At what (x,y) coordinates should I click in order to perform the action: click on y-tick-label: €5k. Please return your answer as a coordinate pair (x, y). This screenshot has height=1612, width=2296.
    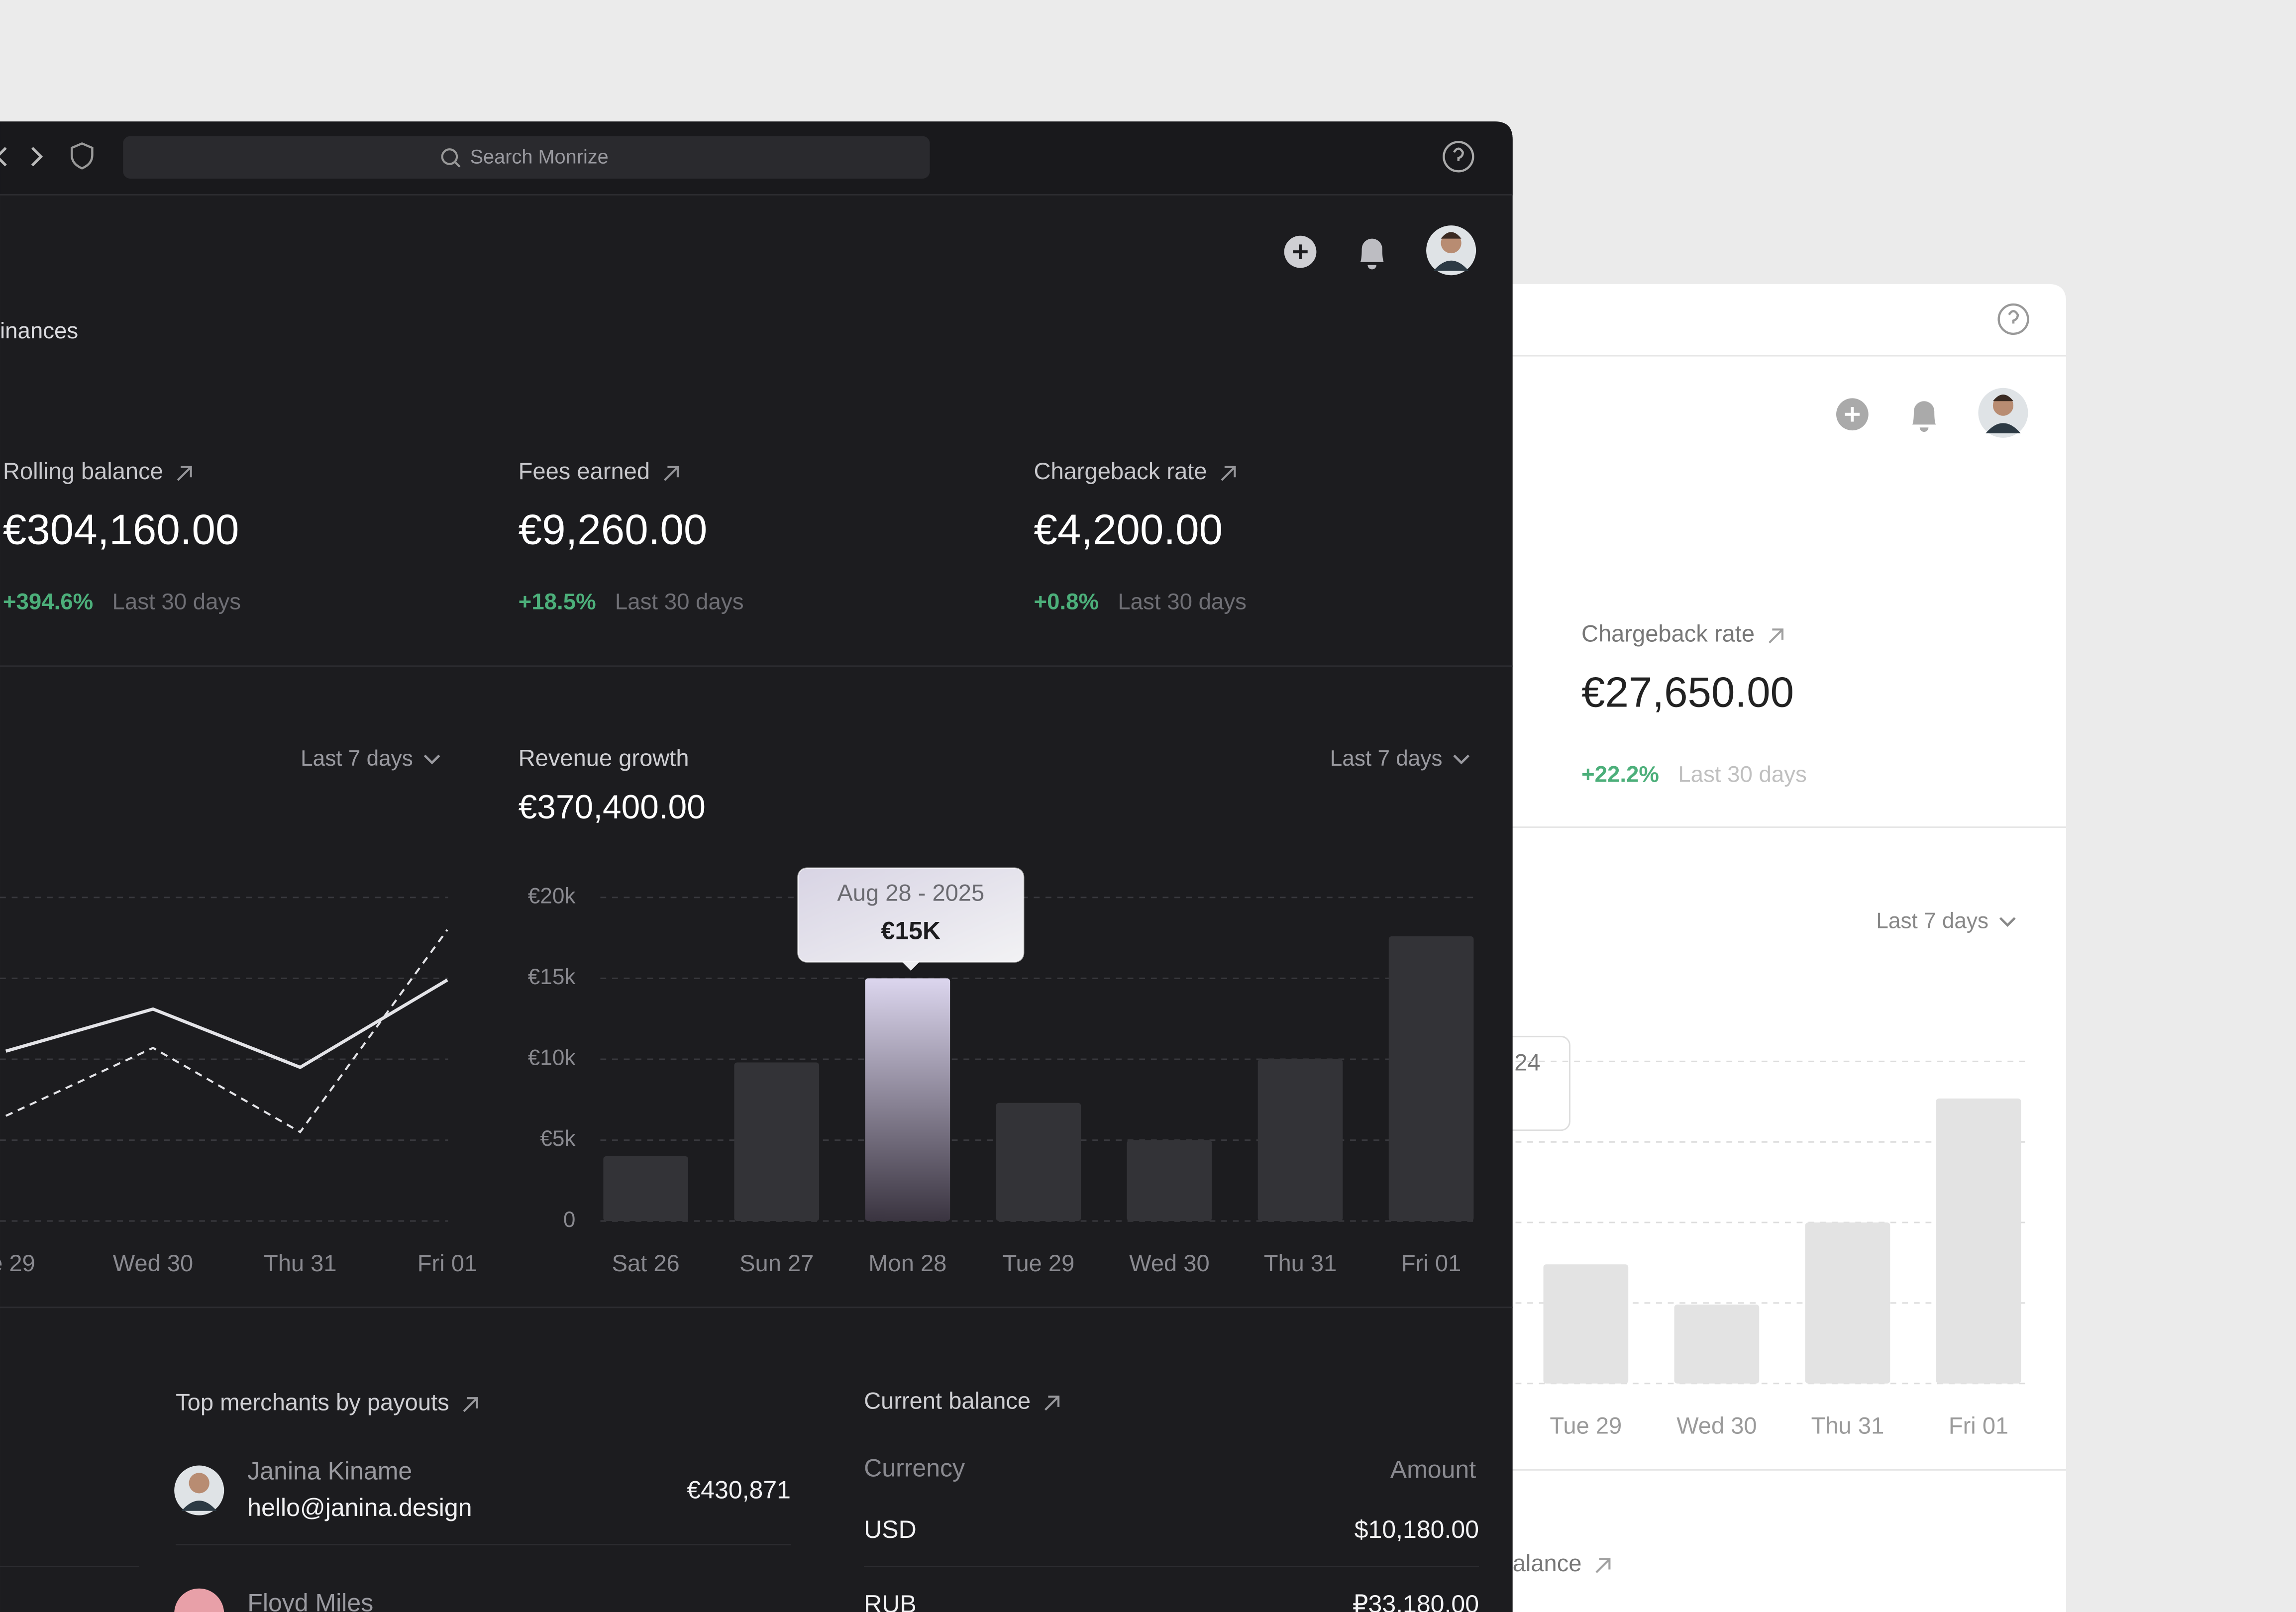
    Looking at the image, I should click on (558, 1138).